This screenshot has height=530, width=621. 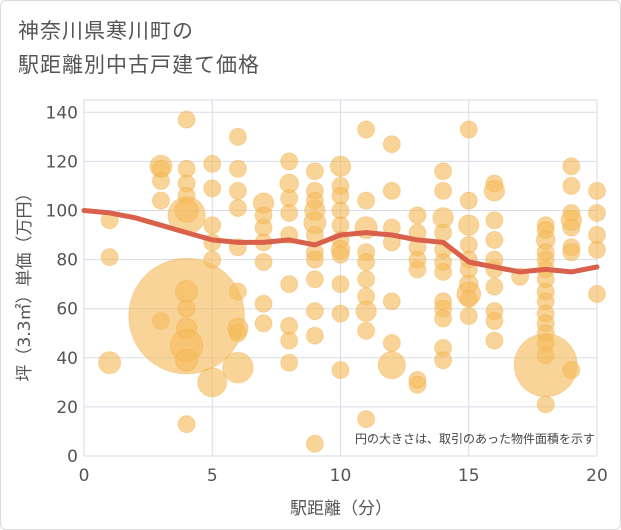 What do you see at coordinates (597, 476) in the screenshot?
I see `x-tick-label: 20` at bounding box center [597, 476].